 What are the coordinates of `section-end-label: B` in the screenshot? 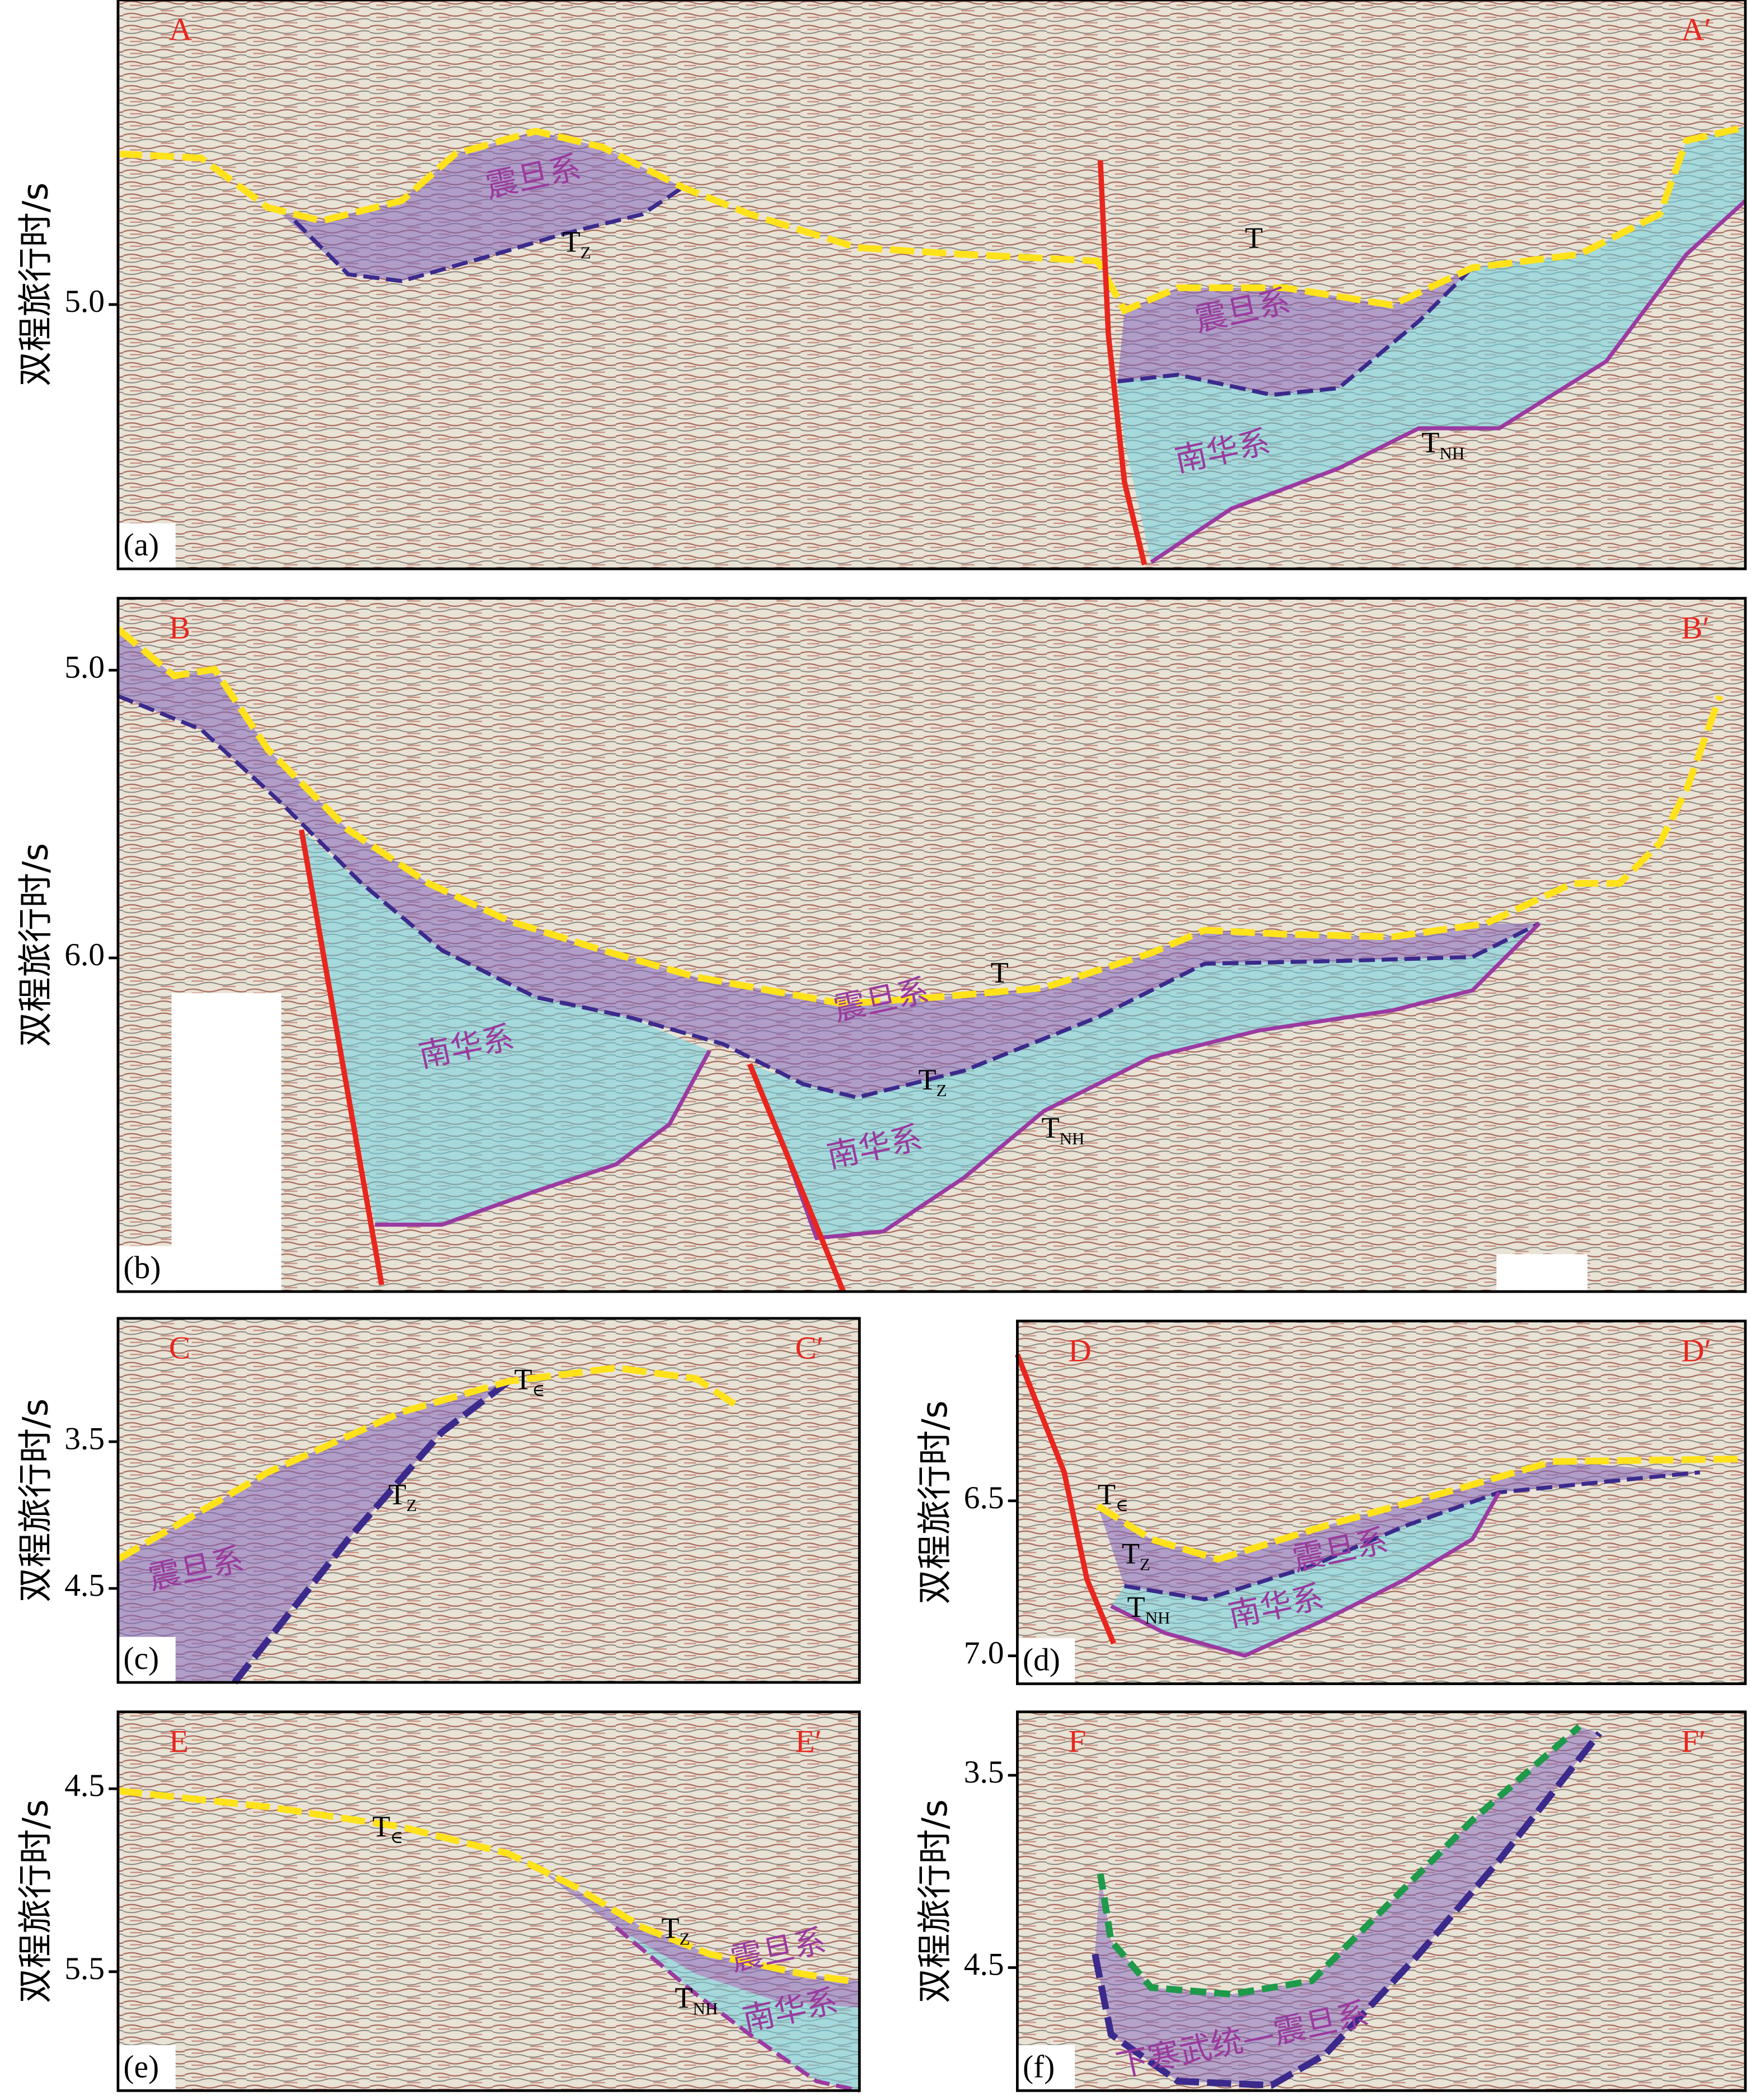 It's located at (180, 628).